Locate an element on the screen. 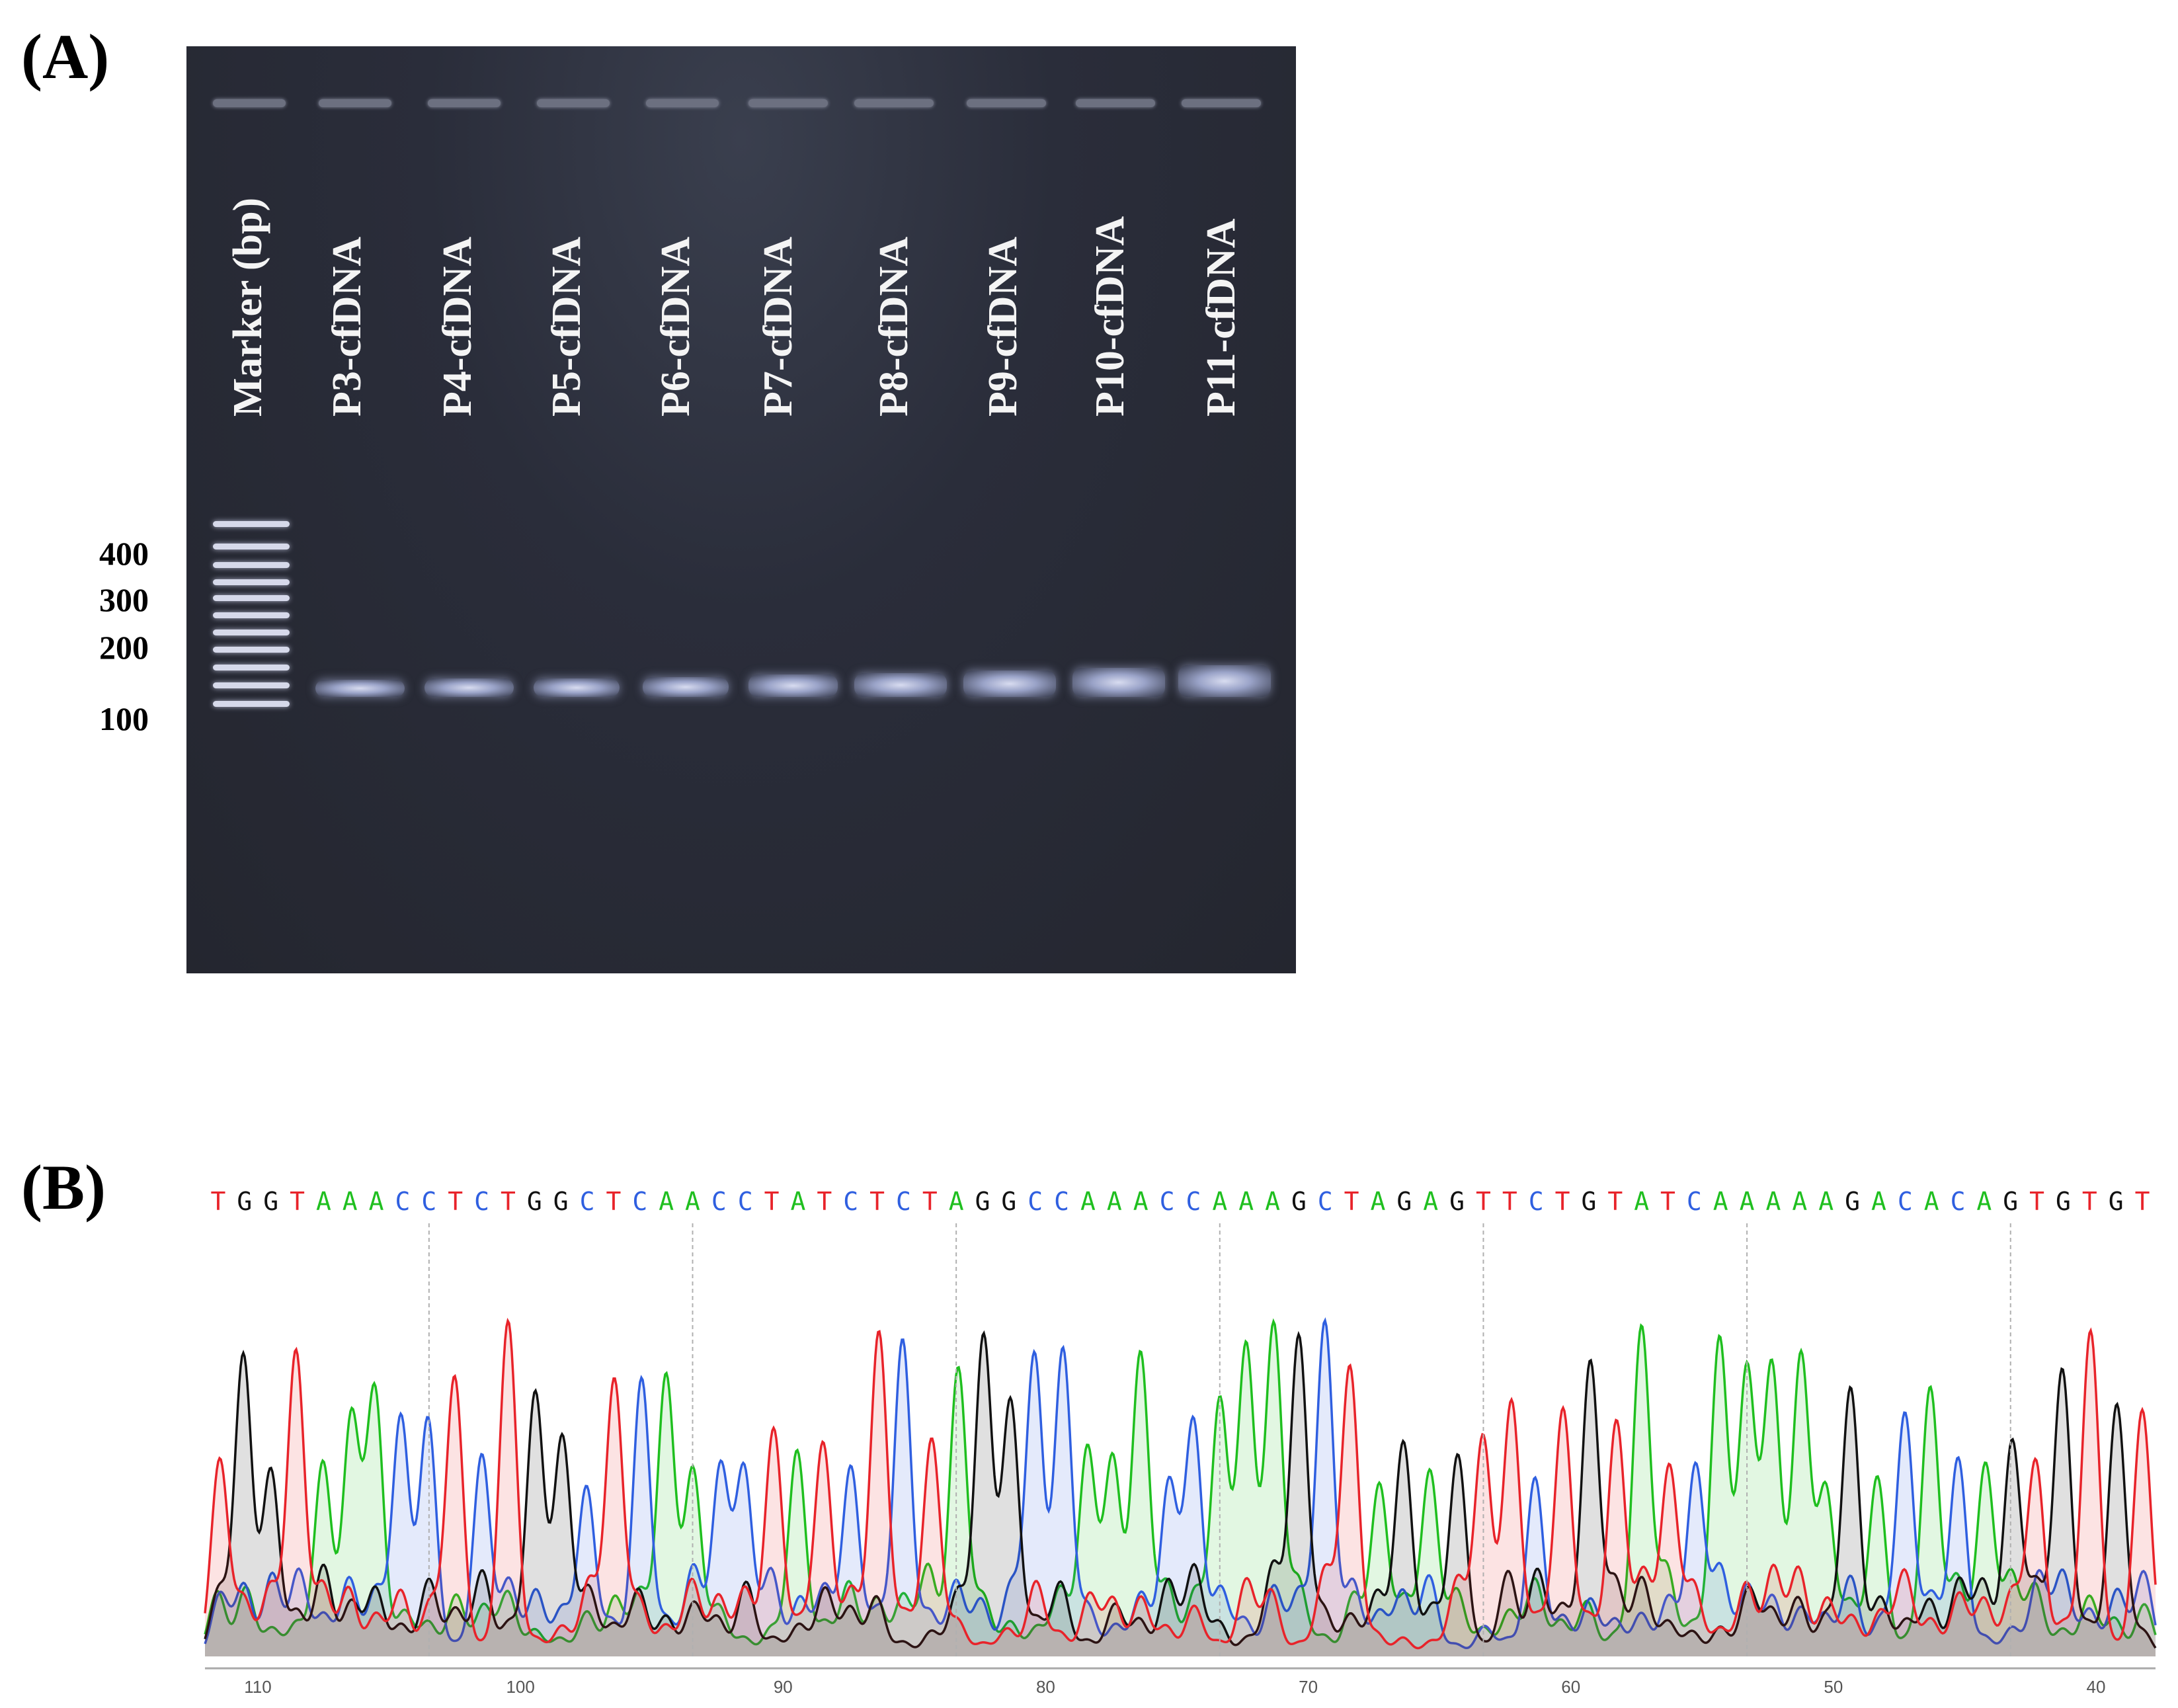  marker-size-label: 400 is located at coordinates (124, 553).